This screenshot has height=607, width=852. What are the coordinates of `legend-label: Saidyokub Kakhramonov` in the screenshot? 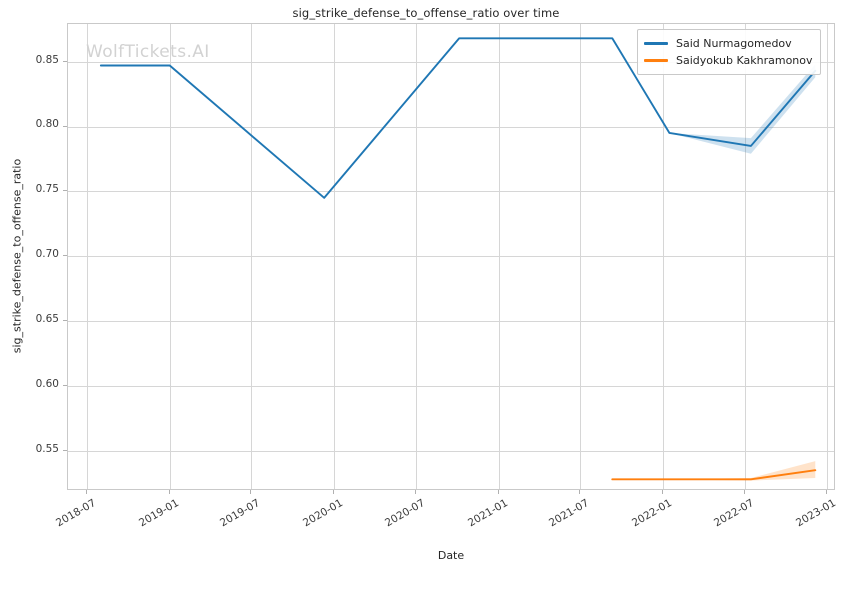 It's located at (744, 60).